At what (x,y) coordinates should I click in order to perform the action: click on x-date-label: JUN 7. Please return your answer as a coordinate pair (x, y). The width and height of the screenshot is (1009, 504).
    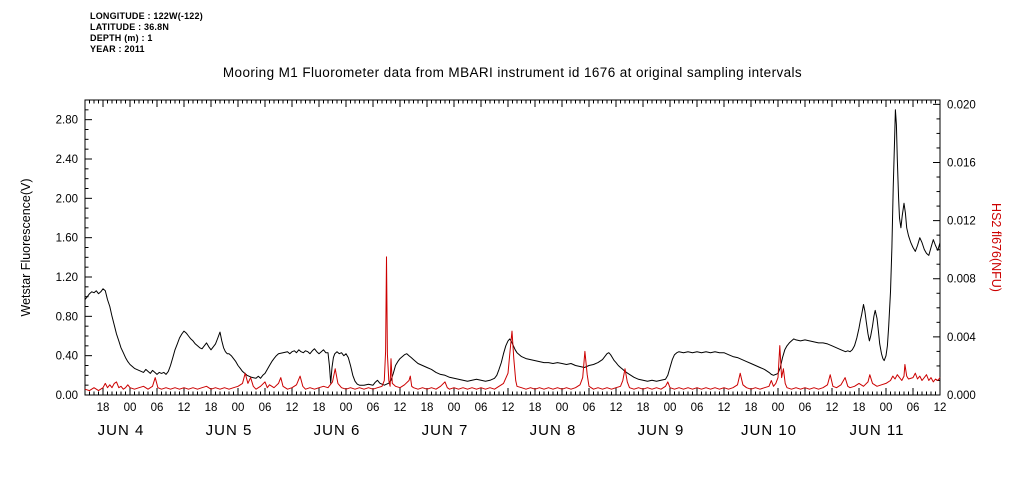
    Looking at the image, I should click on (445, 430).